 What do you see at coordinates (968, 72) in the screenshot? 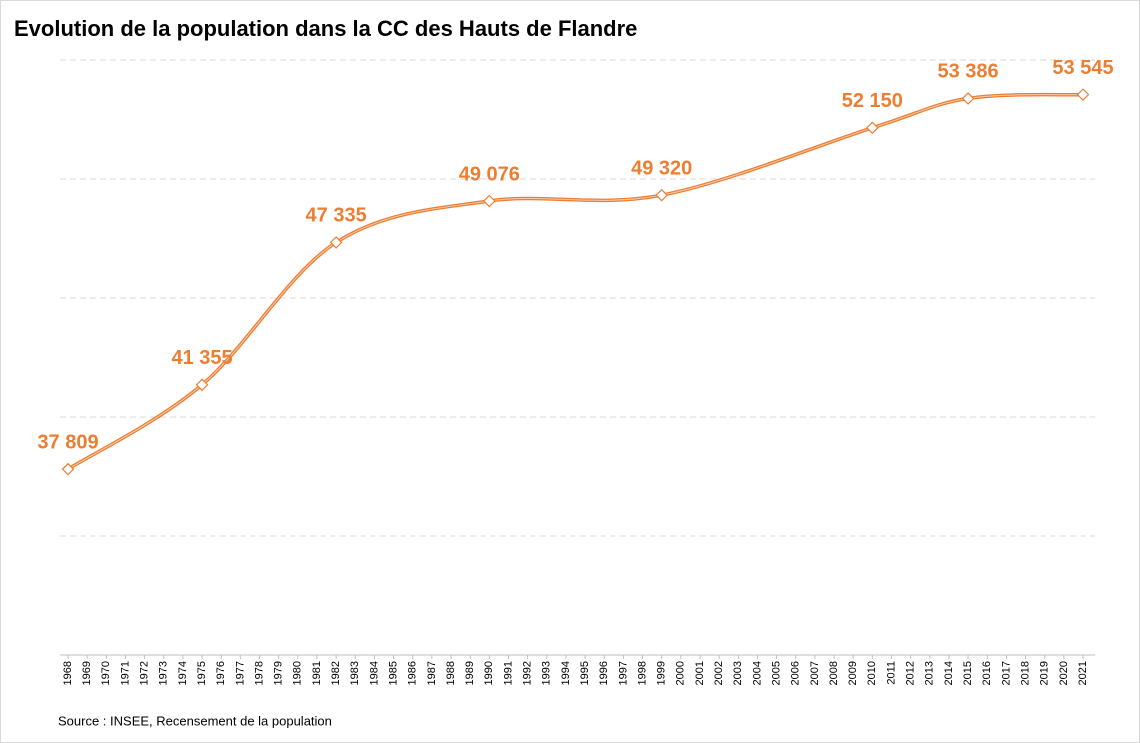
I see `data-label: 53 386` at bounding box center [968, 72].